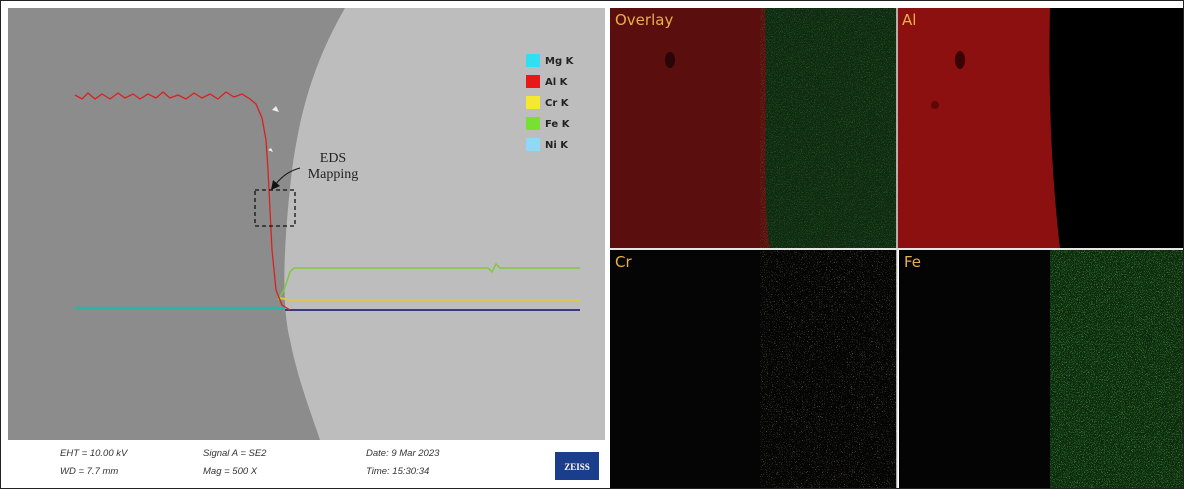 Image resolution: width=1184 pixels, height=489 pixels. I want to click on annotation: EDS, so click(333, 158).